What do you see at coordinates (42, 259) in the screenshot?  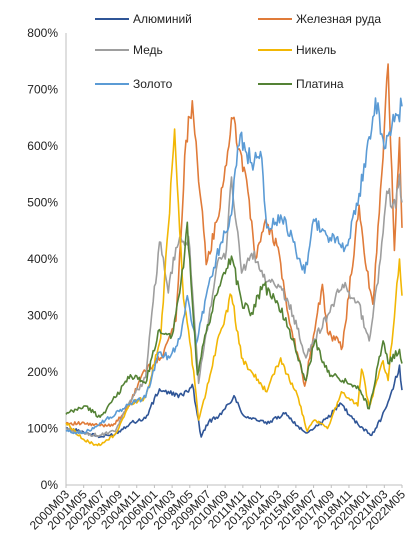 I see `y-tick-label: 400%` at bounding box center [42, 259].